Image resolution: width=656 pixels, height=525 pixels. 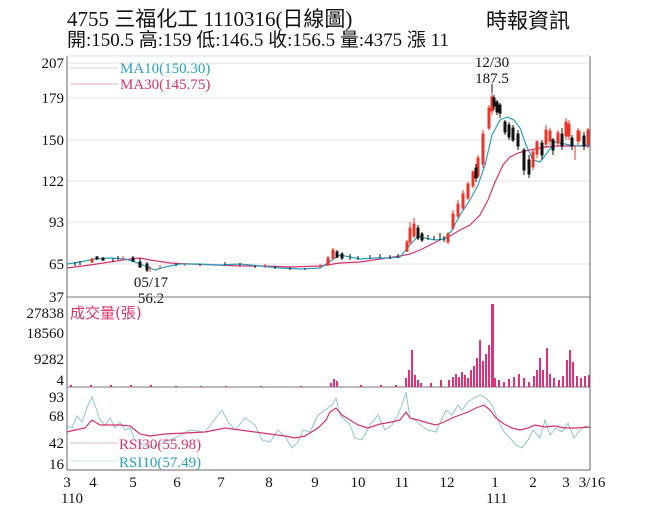 I want to click on xtick: 6, so click(x=177, y=483).